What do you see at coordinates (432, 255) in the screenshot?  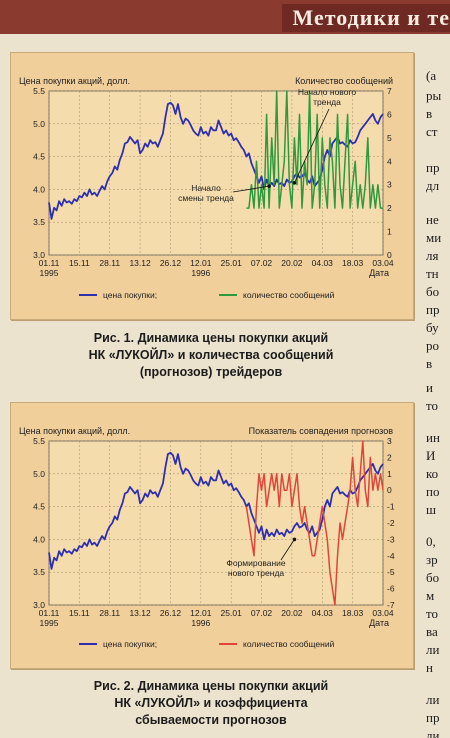 I see `side-text-fragment: ля` at bounding box center [432, 255].